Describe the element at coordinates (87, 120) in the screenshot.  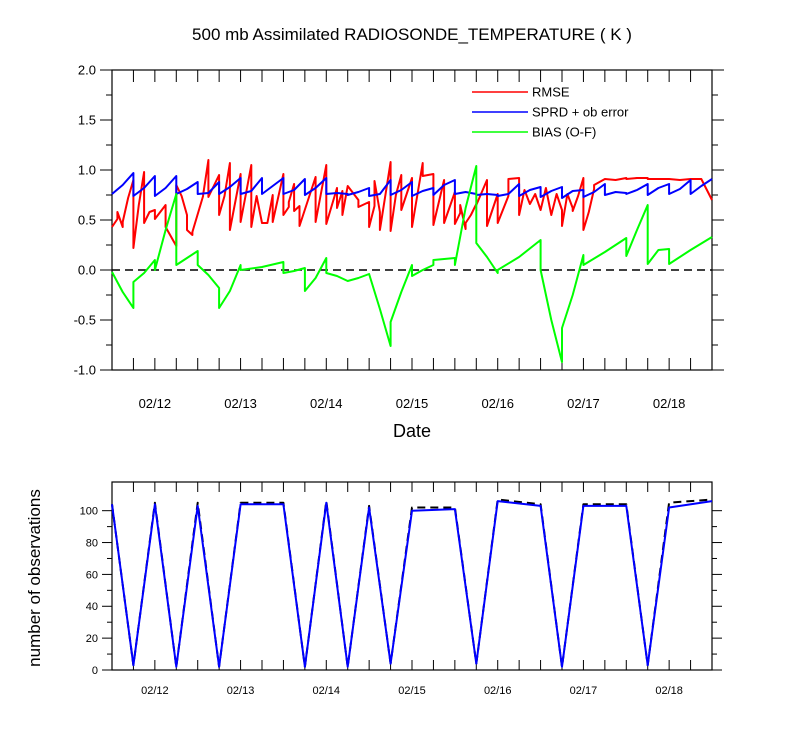
I see `y-tick-label: 1.5` at that location.